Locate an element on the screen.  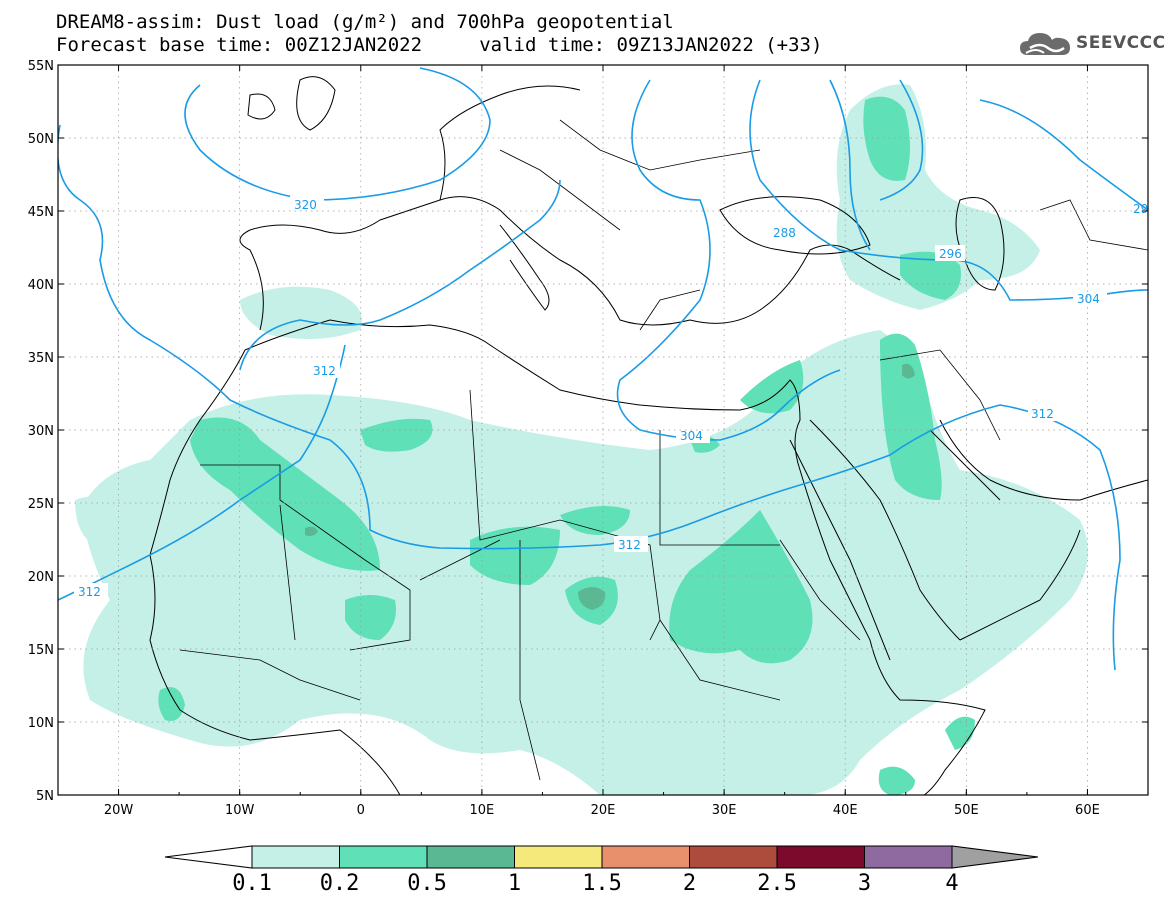
lon-label: 40E is located at coordinates (845, 810).